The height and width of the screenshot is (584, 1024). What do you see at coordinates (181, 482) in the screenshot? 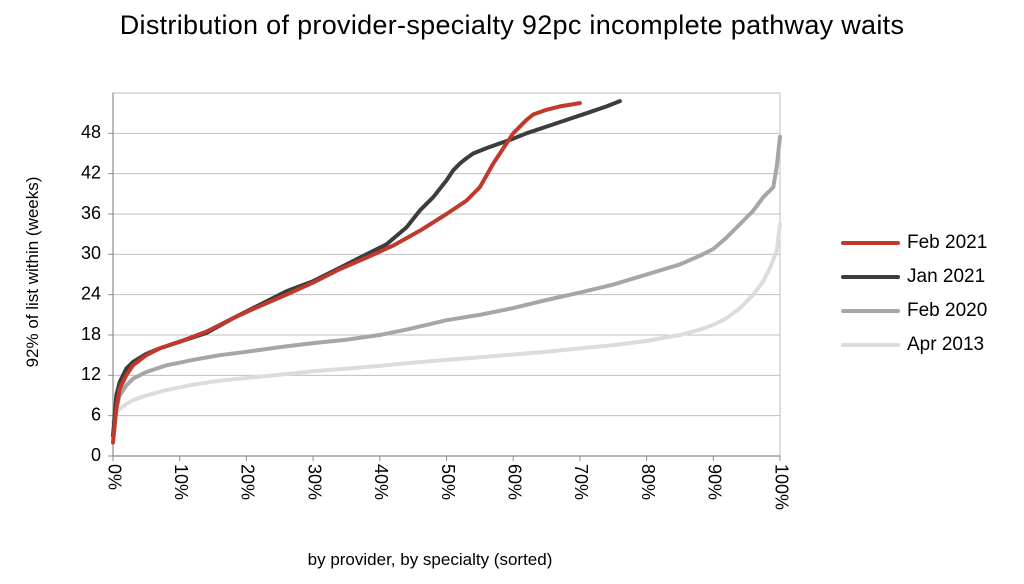
I see `x-tick-label: 10%` at bounding box center [181, 482].